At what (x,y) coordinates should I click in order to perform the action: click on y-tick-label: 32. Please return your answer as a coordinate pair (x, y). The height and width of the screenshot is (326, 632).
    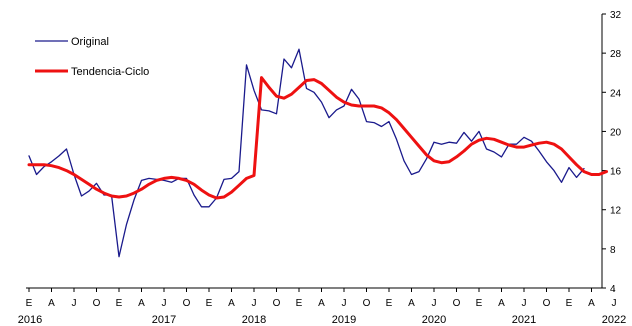
    Looking at the image, I should click on (616, 15).